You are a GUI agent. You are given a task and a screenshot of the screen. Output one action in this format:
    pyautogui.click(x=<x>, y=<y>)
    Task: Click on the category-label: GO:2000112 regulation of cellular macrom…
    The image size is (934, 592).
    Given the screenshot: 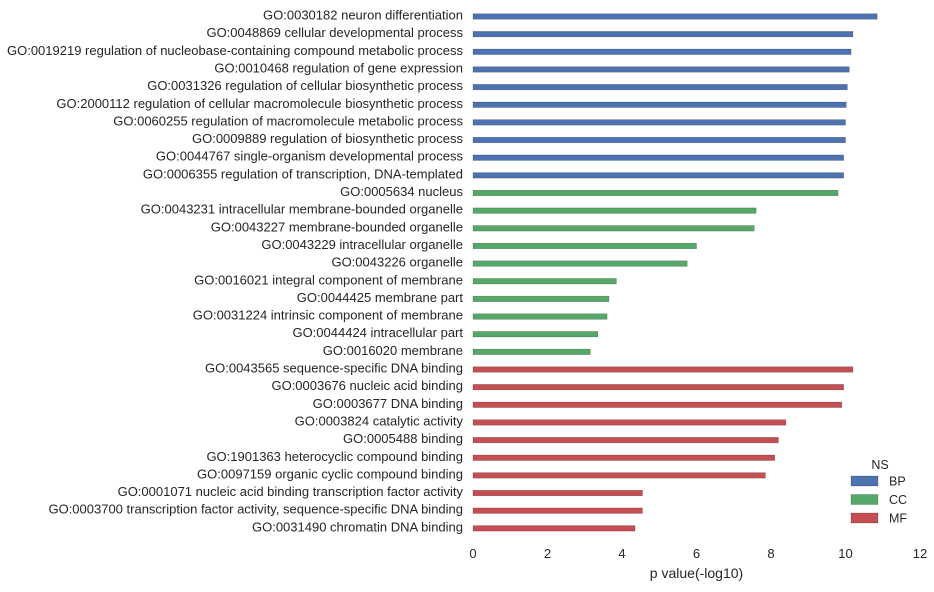 What is the action you would take?
    pyautogui.click(x=259, y=103)
    